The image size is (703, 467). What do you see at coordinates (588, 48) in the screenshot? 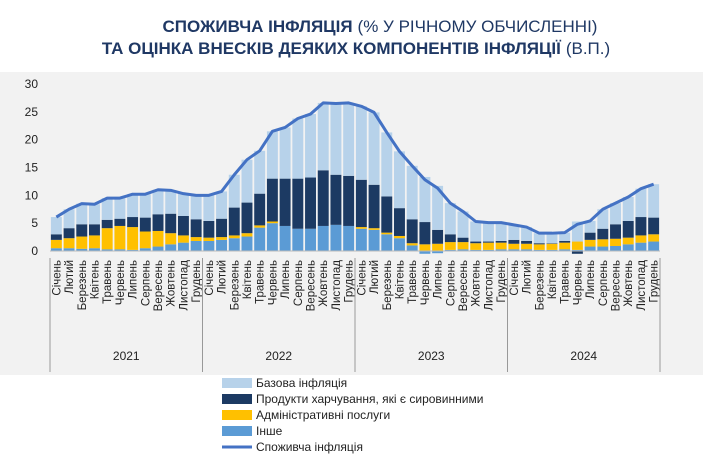
I see `title-normal: (В.П.)` at bounding box center [588, 48].